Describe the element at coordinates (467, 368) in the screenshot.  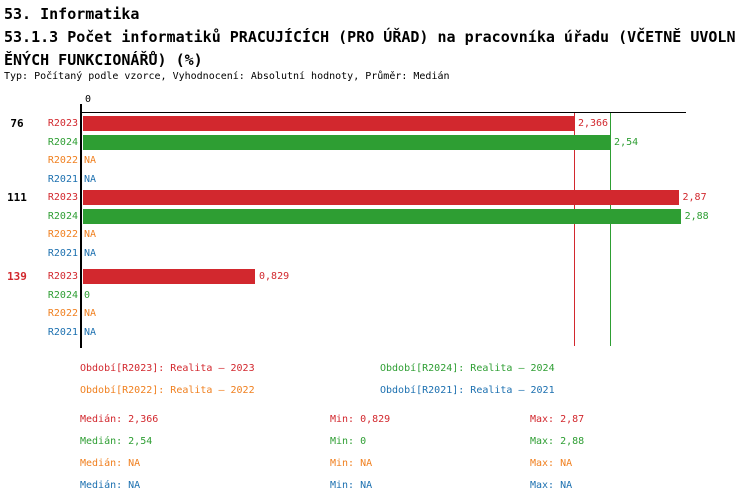
I see `legend-item-r2024: Období[R2024]: Realita – 2024` at that location.